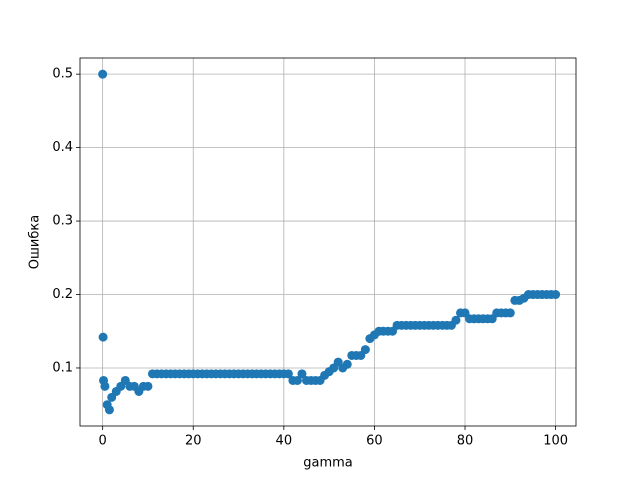 Image resolution: width=640 pixels, height=484 pixels. I want to click on y-tick-label: 0.4, so click(62, 147).